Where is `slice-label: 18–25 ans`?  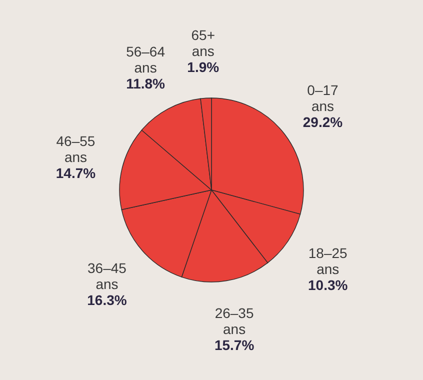 slice-label: 18–25 ans is located at coordinates (328, 260).